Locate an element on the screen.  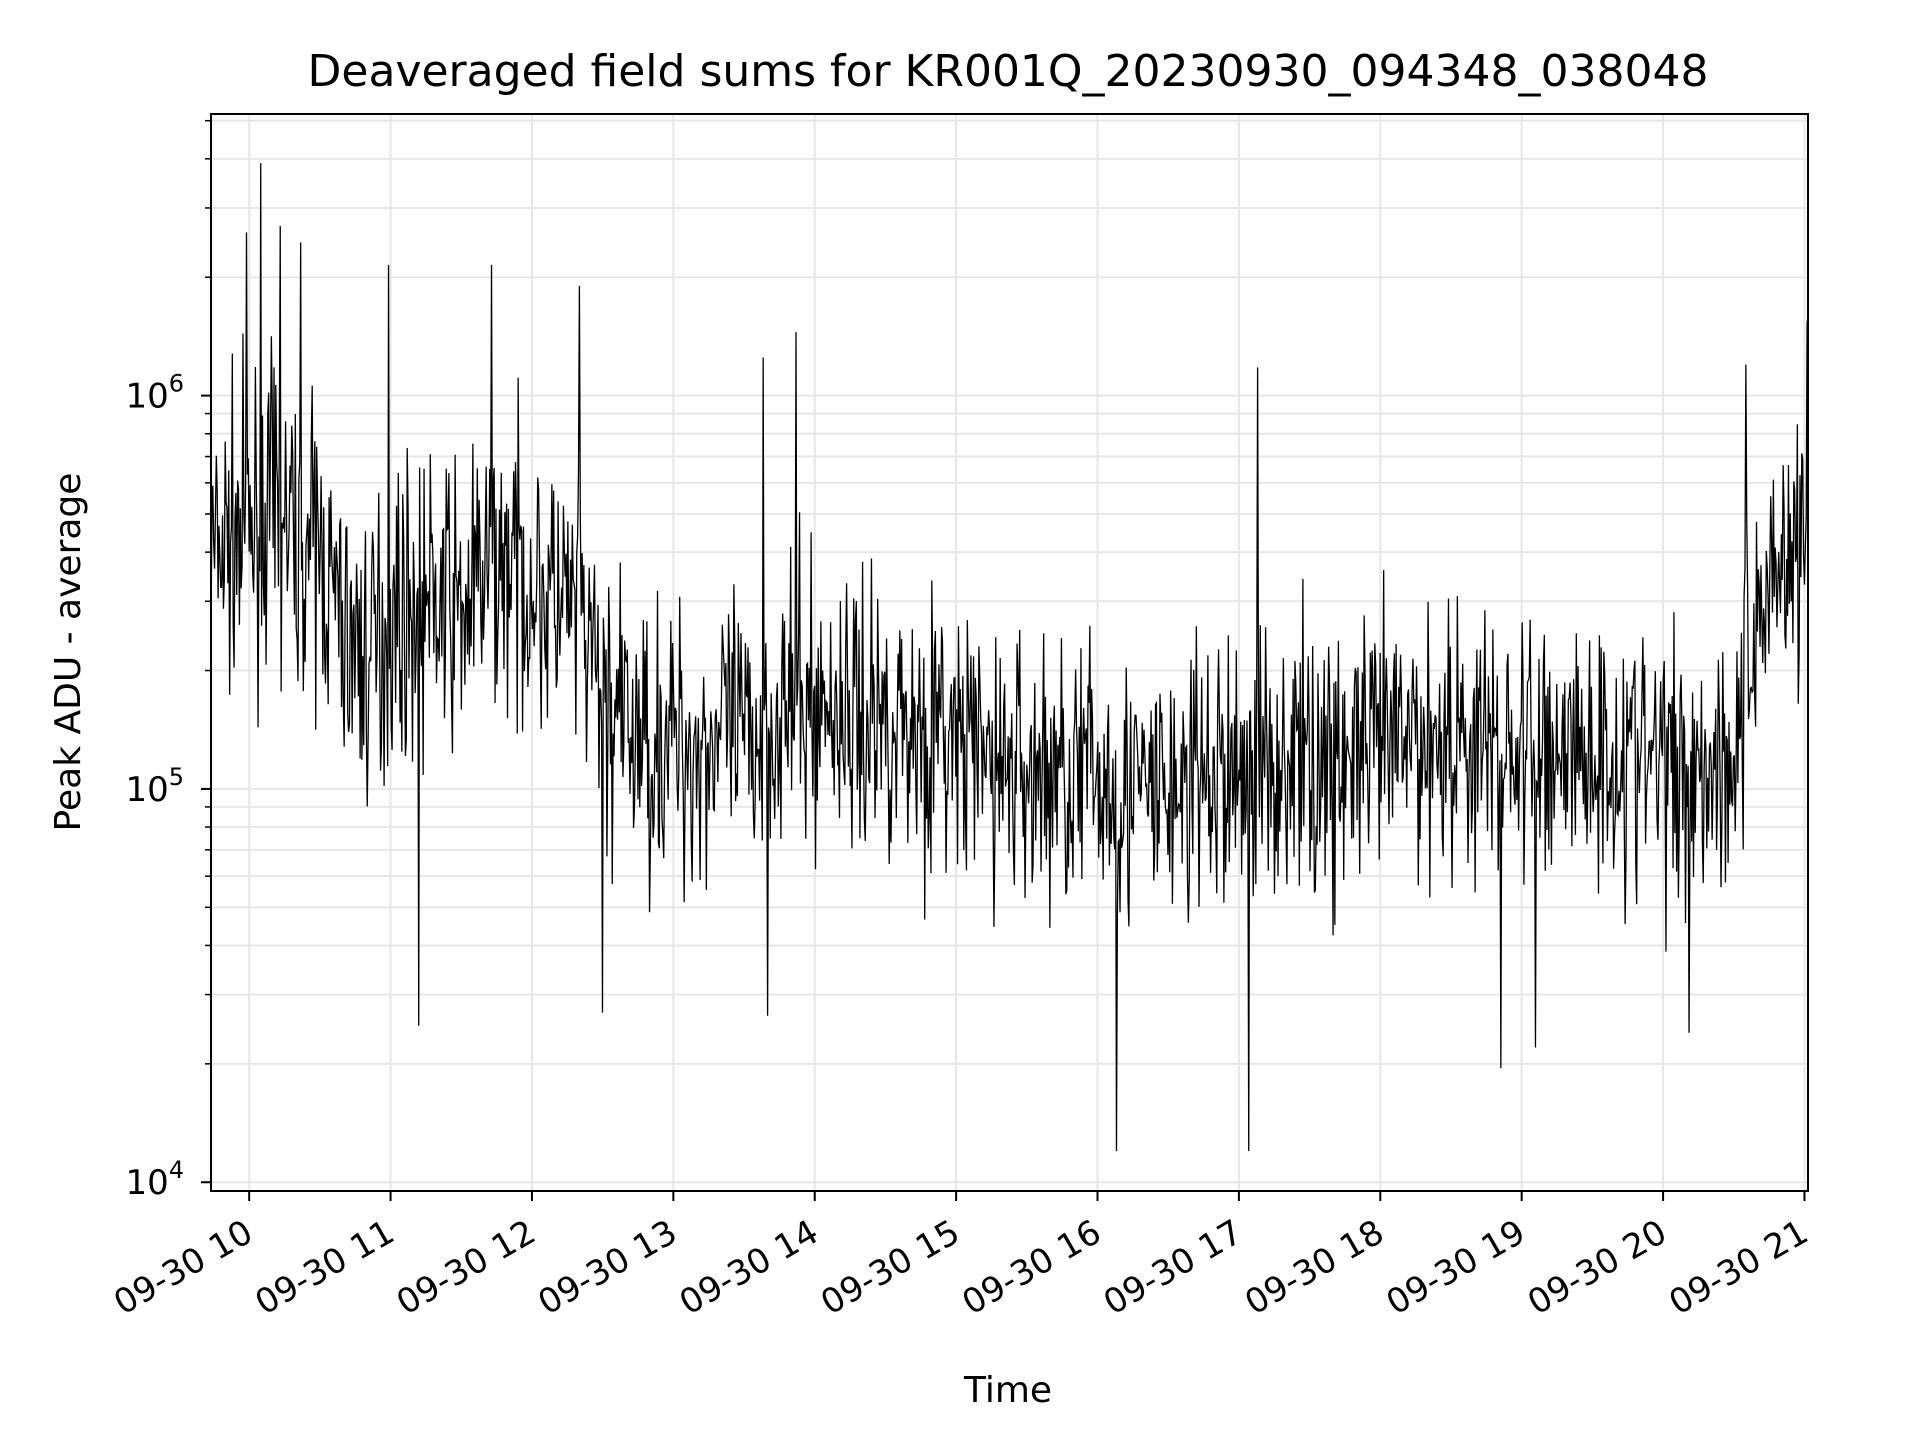
x-axis-label: Time is located at coordinates (1007, 1390).